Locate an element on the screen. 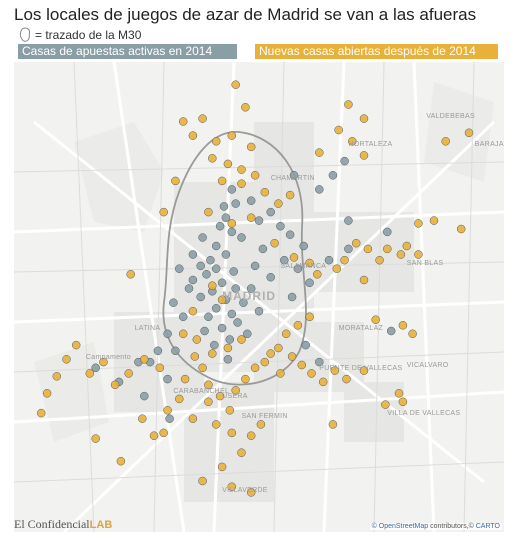  osm-link: © OpenStreetMap is located at coordinates (400, 526).